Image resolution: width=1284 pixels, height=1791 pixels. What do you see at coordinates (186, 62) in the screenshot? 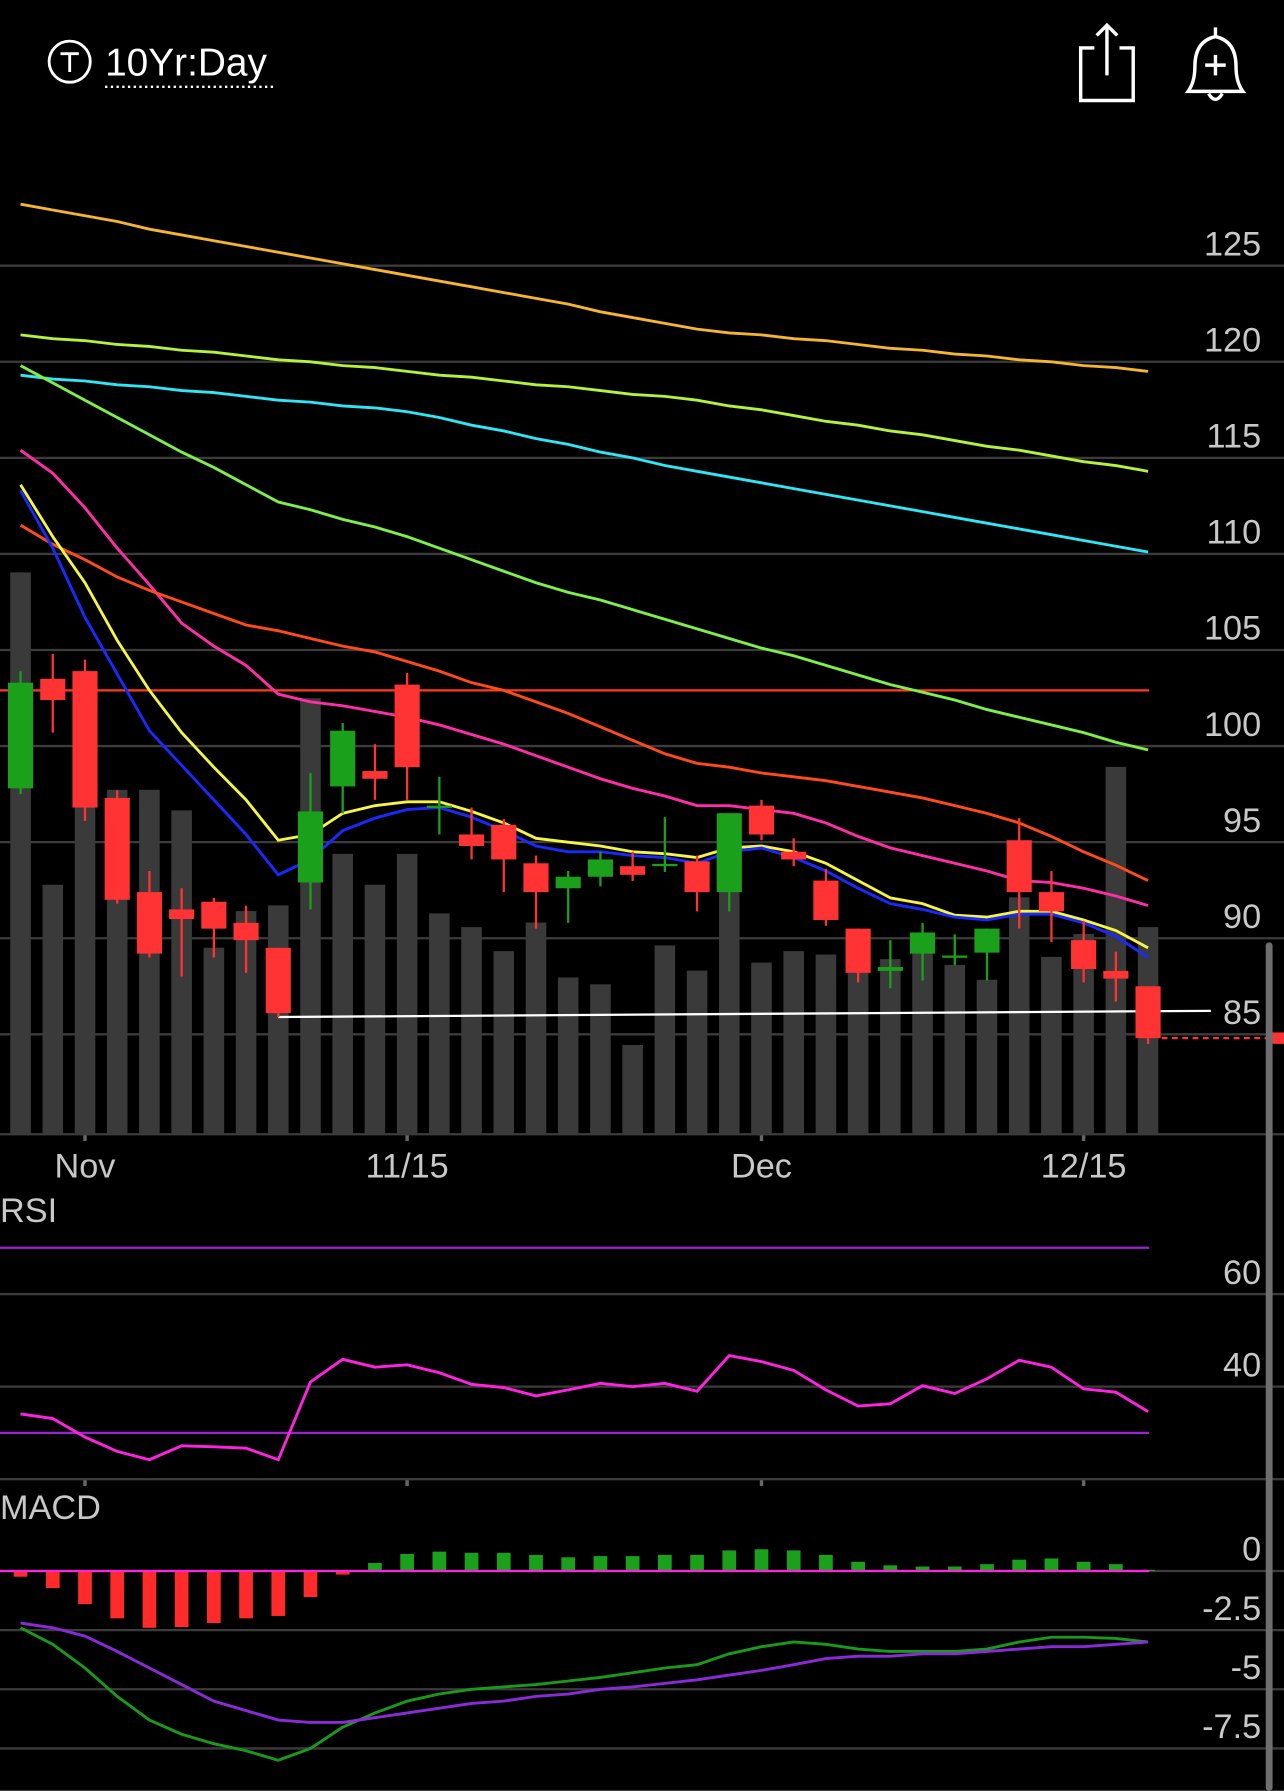
I see `symbol-title: 10Yr:Day` at bounding box center [186, 62].